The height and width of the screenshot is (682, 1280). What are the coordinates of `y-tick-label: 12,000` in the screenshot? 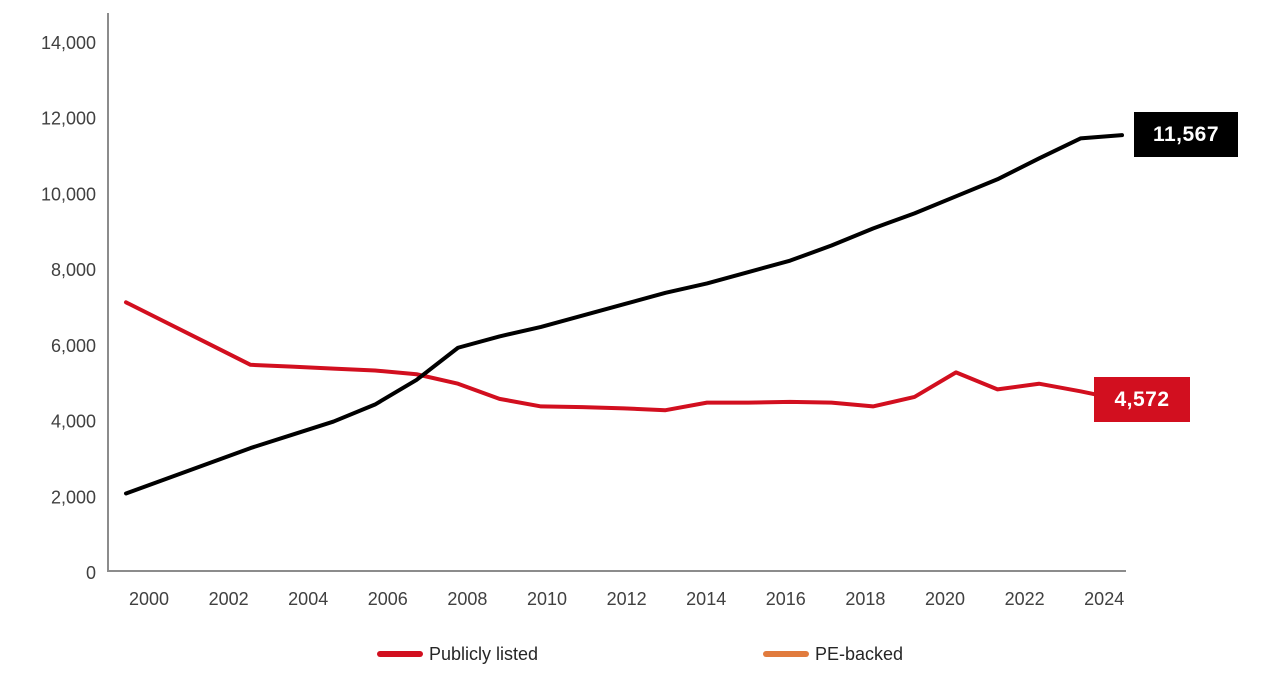 It's located at (68, 119).